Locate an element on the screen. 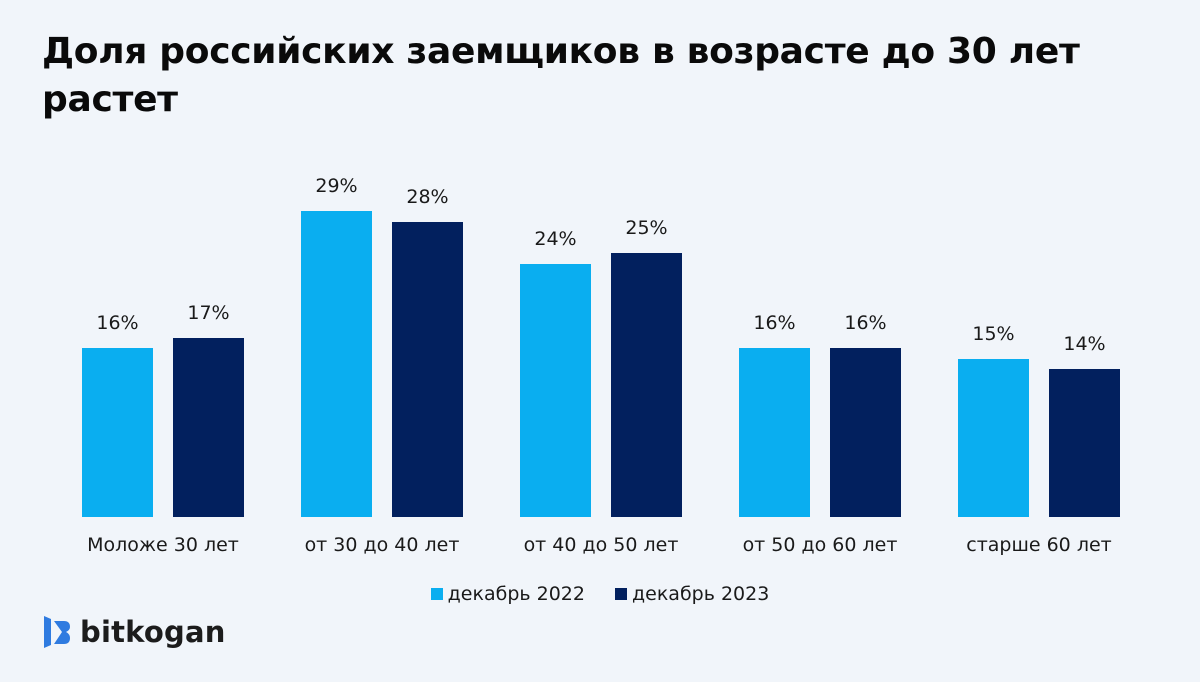  brand-name: bitkogan is located at coordinates (153, 632).